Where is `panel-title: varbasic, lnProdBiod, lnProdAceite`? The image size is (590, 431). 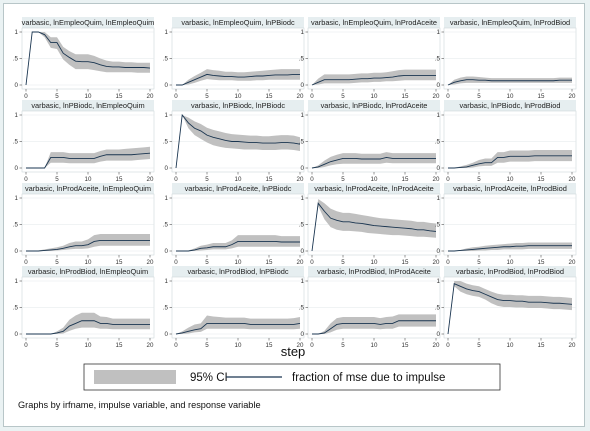
panel-title: varbasic, lnProdBiod, lnProdAceite is located at coordinates (374, 271).